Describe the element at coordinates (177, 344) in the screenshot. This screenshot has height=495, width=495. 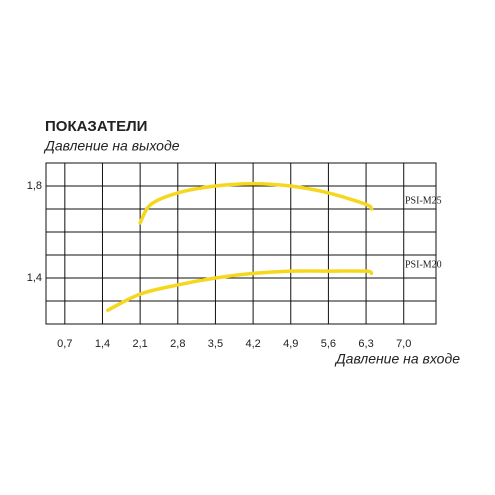
I see `x-tick-label: 2,8` at that location.